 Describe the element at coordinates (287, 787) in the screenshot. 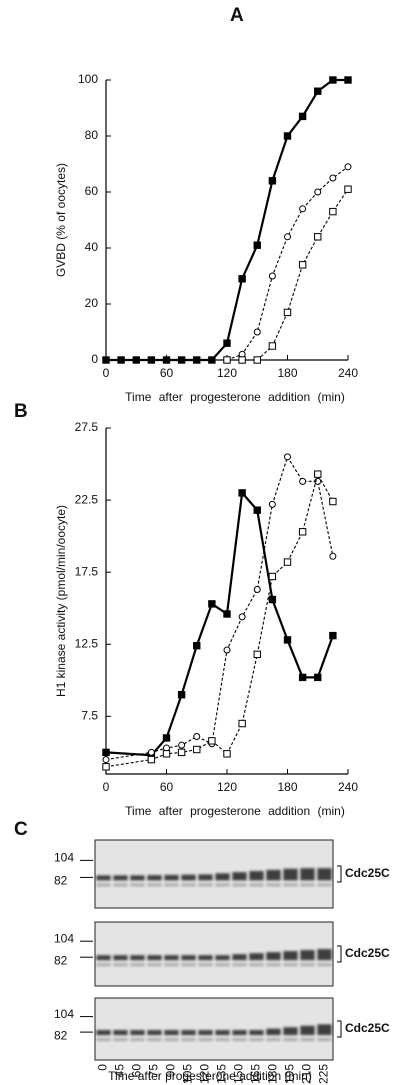

I see `x-tick-label: 180` at that location.